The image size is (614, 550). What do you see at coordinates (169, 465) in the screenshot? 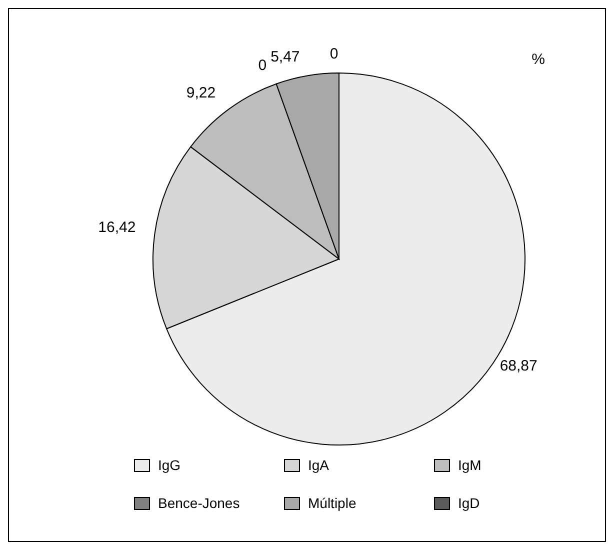
I see `legend-label: IgG` at bounding box center [169, 465].